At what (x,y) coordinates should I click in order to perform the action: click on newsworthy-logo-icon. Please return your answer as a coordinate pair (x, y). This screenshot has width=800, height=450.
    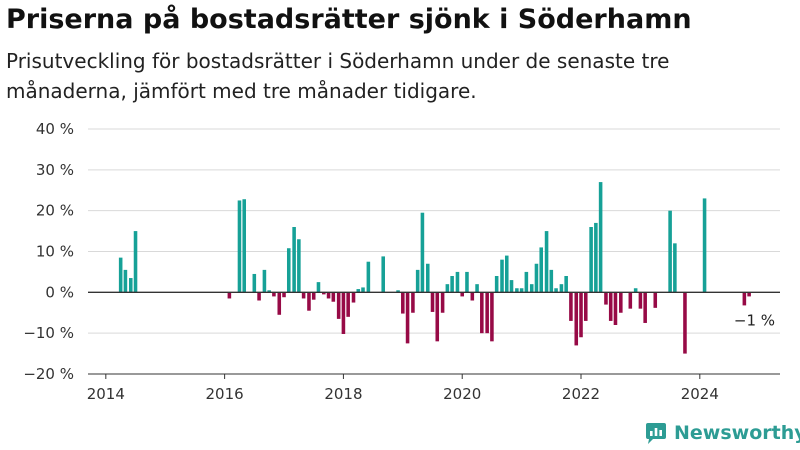
    Looking at the image, I should click on (656, 433).